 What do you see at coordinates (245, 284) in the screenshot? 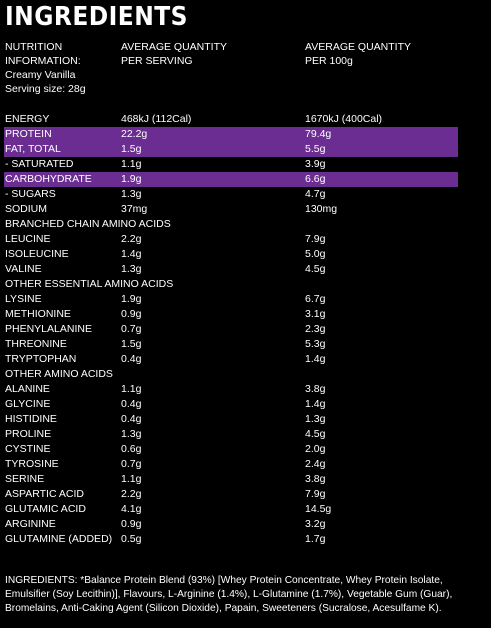
I see `table-row: OTHER ESSENTIAL AMINO ACIDS` at bounding box center [245, 284].